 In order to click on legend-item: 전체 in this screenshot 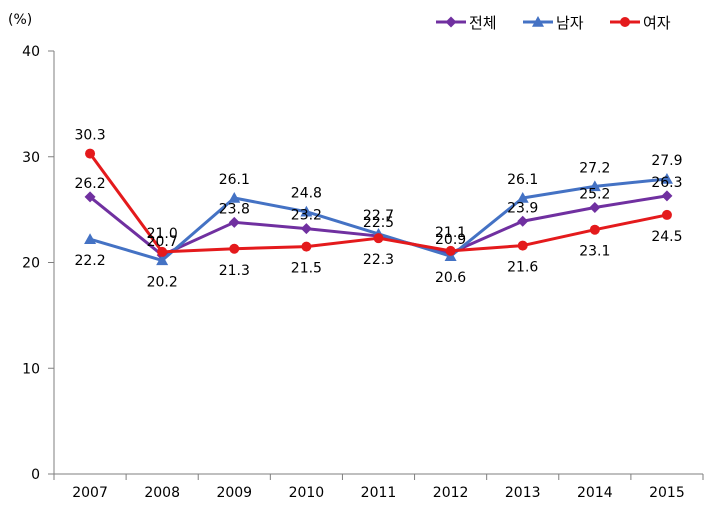, I will do `click(466, 23)`.